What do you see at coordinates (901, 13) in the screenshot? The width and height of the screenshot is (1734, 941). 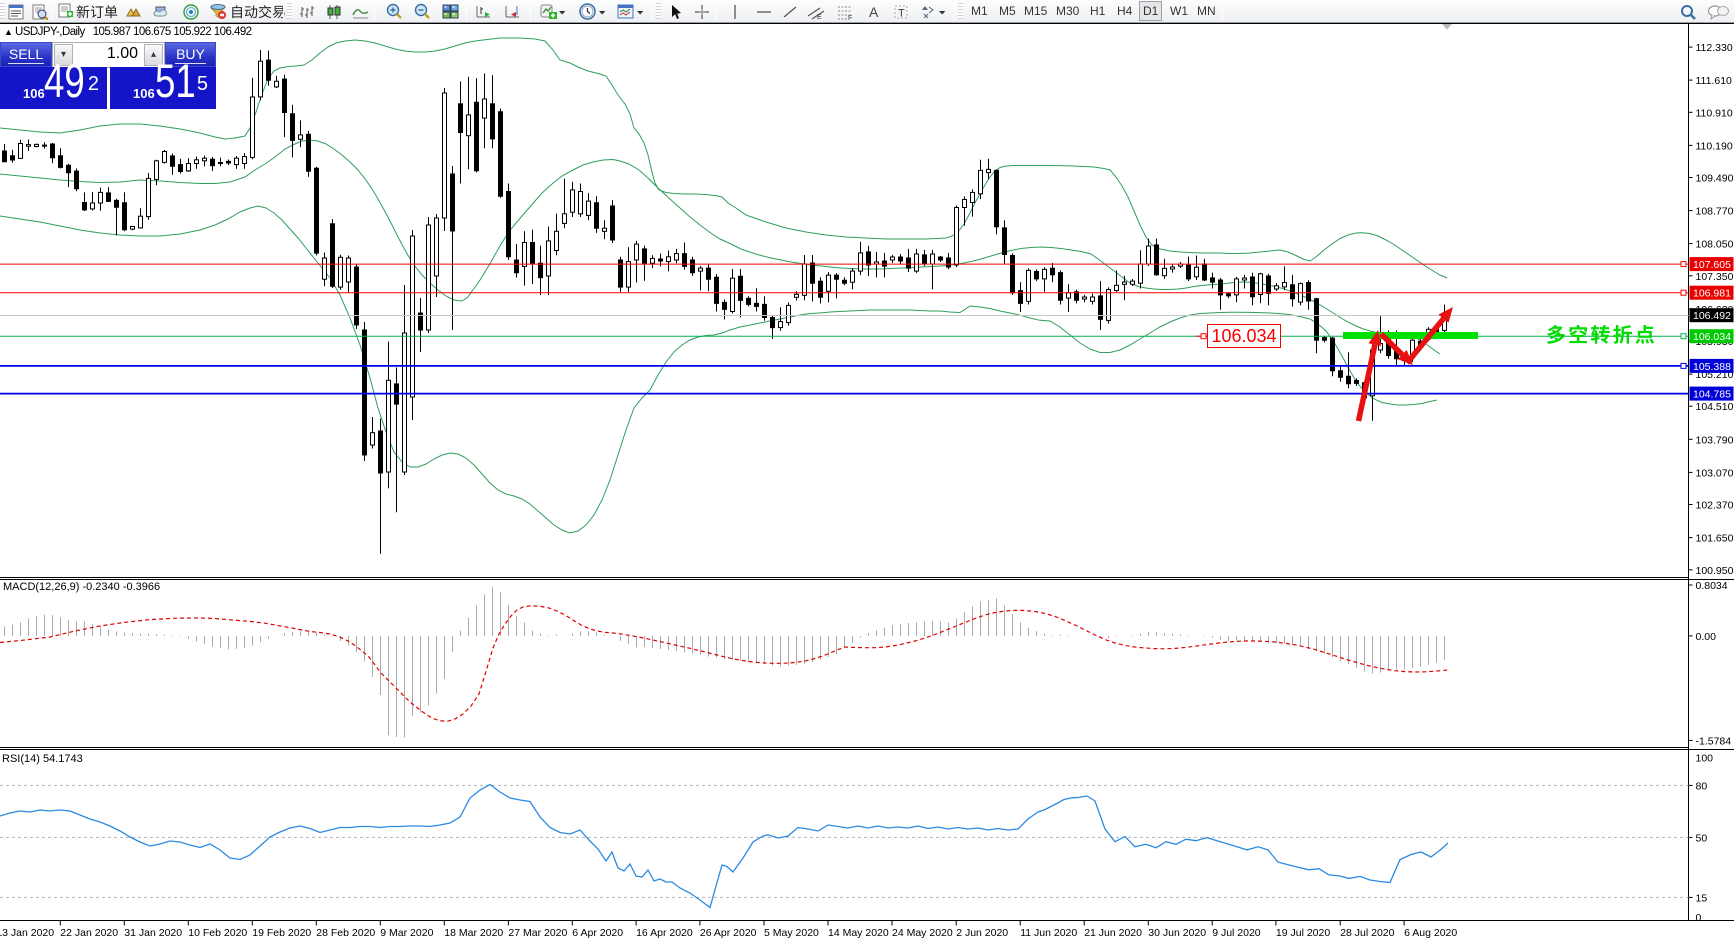 I see `svg-text: T` at bounding box center [901, 13].